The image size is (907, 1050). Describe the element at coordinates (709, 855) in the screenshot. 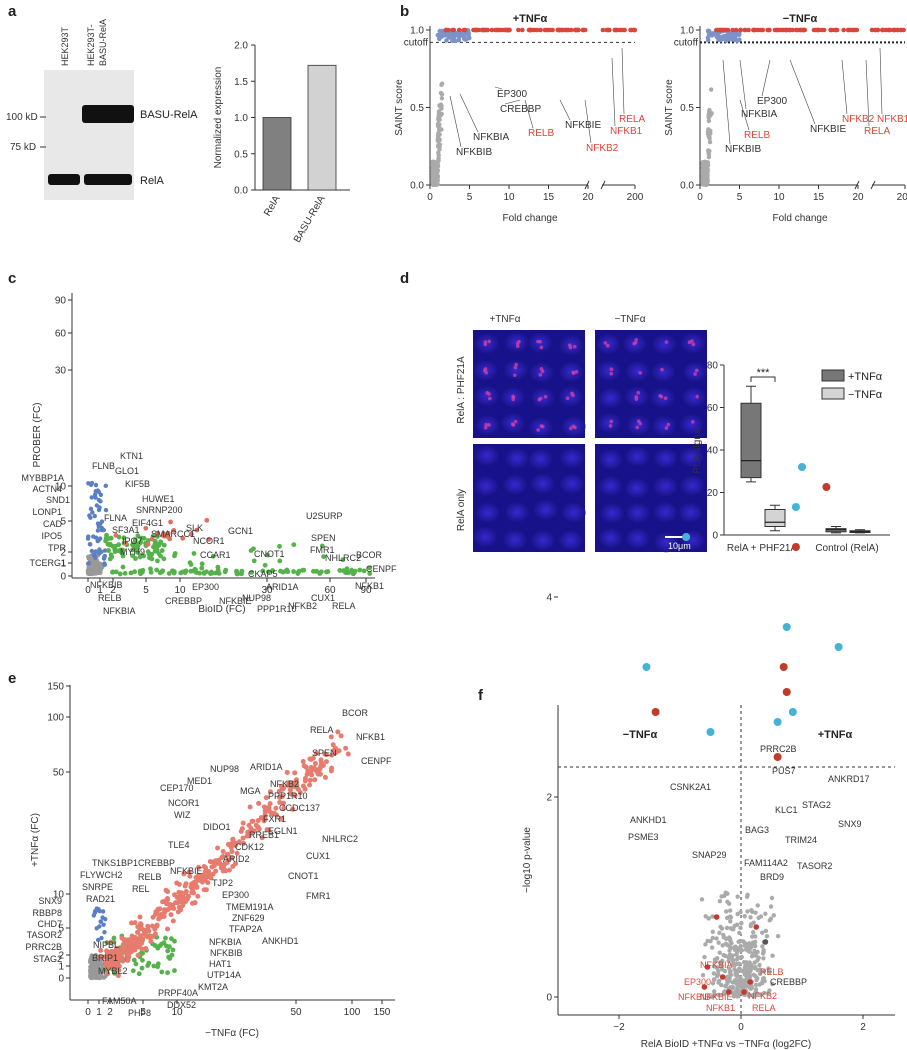

I see `label-snap29: SNAP29` at that location.